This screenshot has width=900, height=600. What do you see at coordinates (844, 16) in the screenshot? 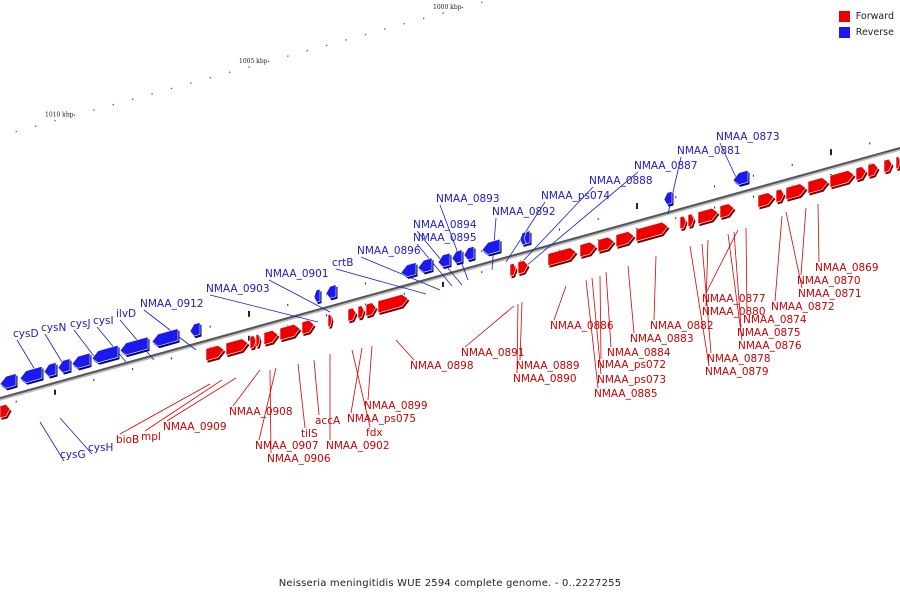
I see `legend-swatch-forward` at bounding box center [844, 16].